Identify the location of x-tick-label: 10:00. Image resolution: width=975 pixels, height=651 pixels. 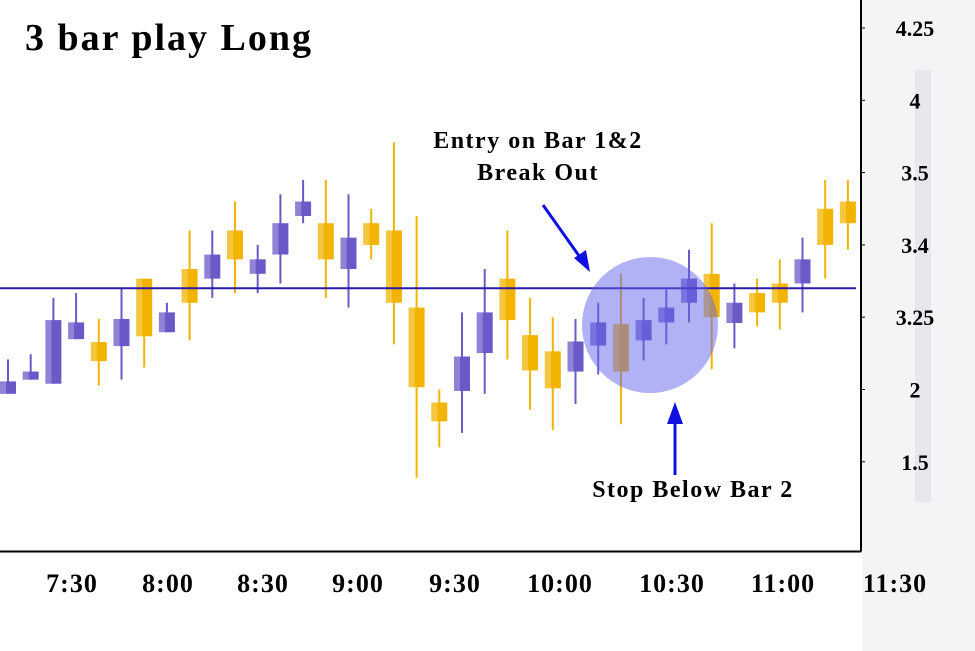
(560, 583).